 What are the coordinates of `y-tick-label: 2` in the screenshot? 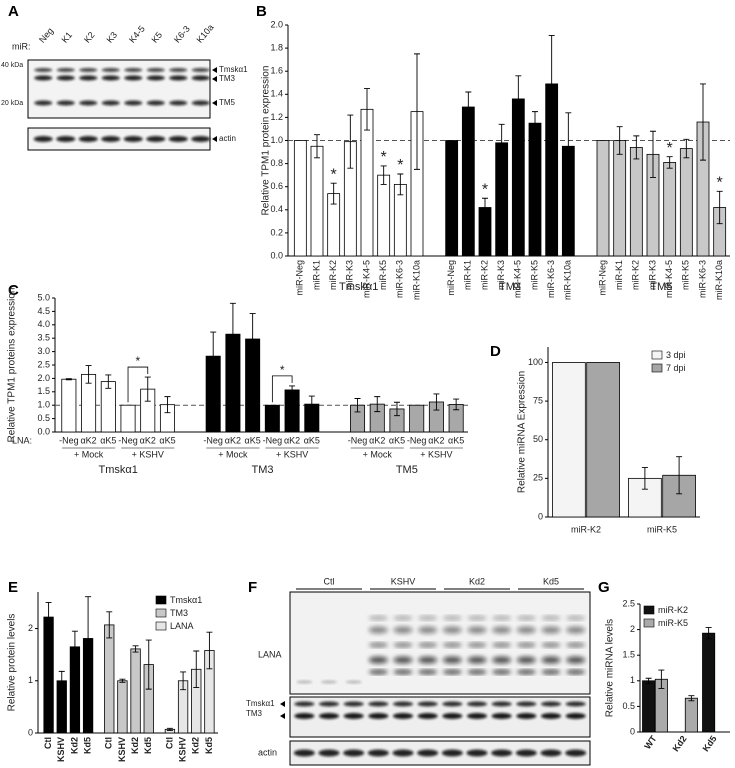 It's located at (632, 629).